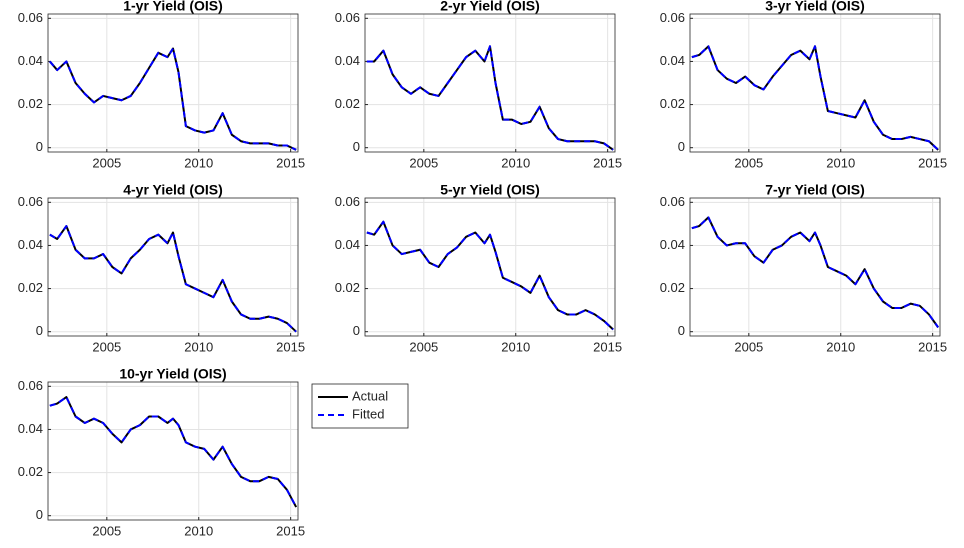 The height and width of the screenshot is (548, 964). I want to click on subplot-title: 1-yr Yield (OIS), so click(173, 7).